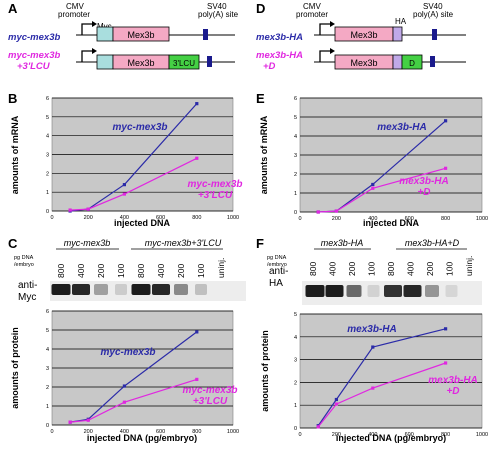 This screenshot has width=500, height=451. Describe the element at coordinates (312, 14) in the screenshot. I see `cmv-label-d2: promoter` at that location.